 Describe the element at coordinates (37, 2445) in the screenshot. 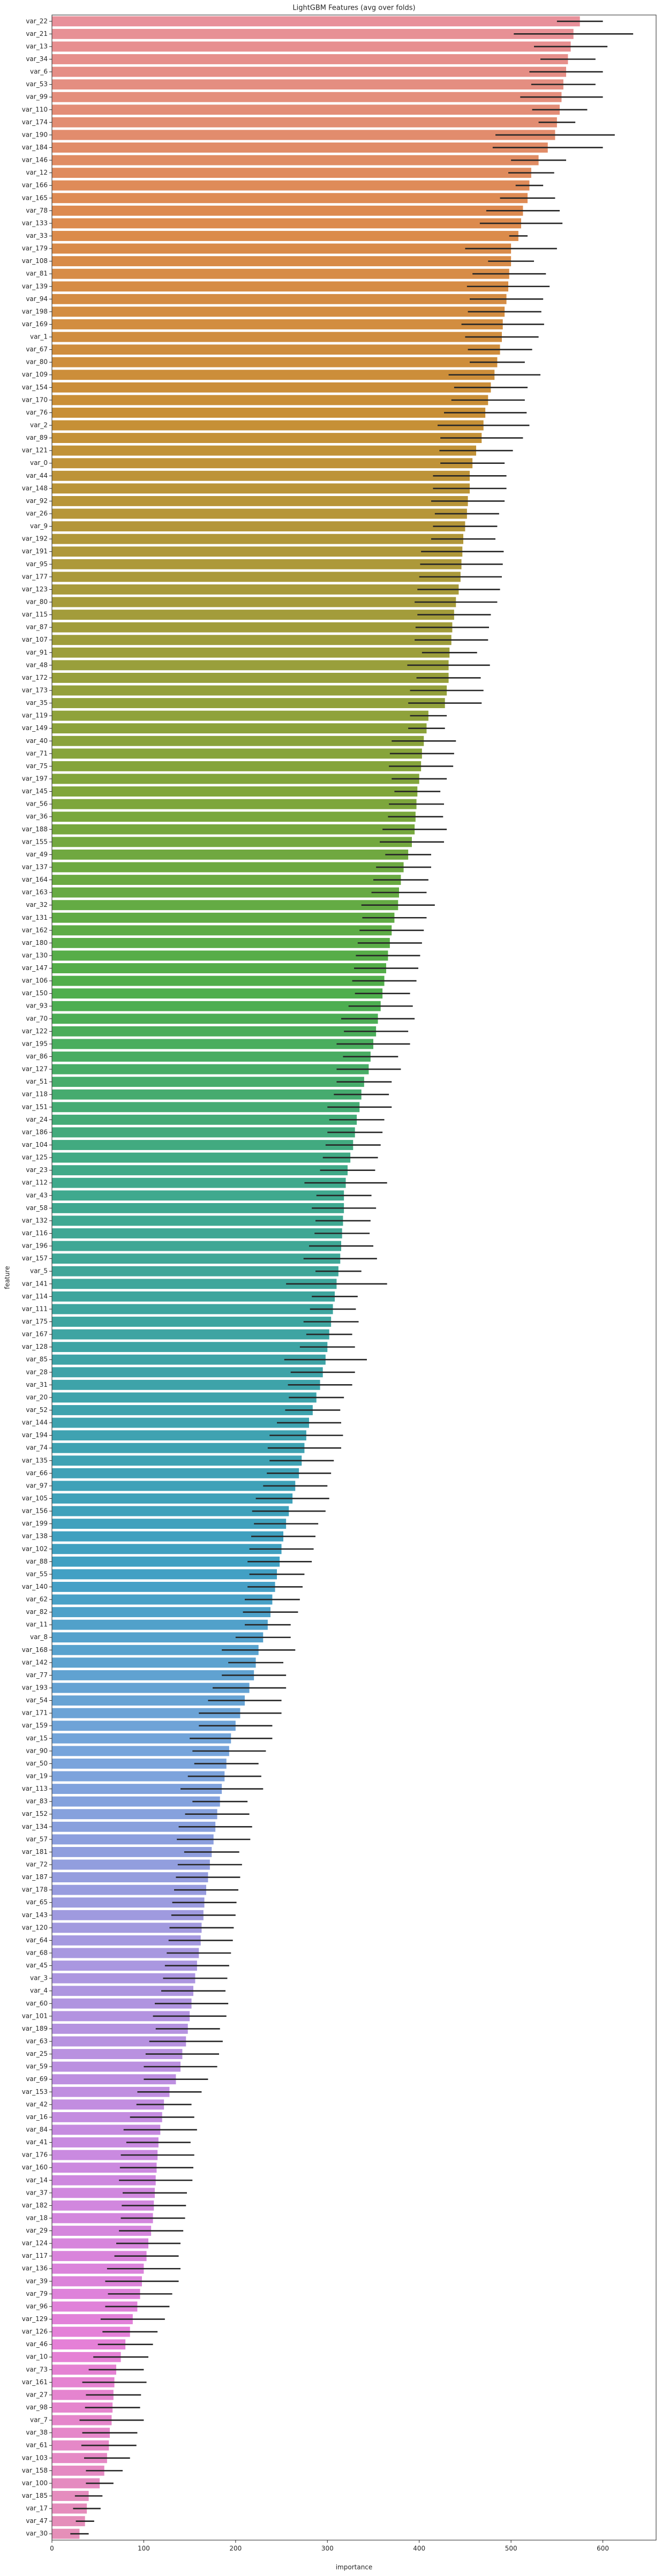

I see `y-tick-label: var_61` at that location.